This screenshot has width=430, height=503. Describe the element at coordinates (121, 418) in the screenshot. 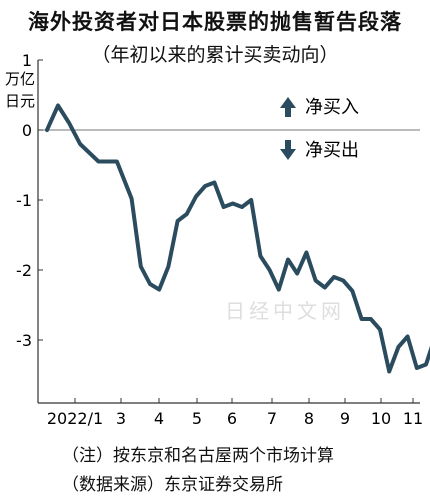

I see `x-tick-label: 3` at that location.